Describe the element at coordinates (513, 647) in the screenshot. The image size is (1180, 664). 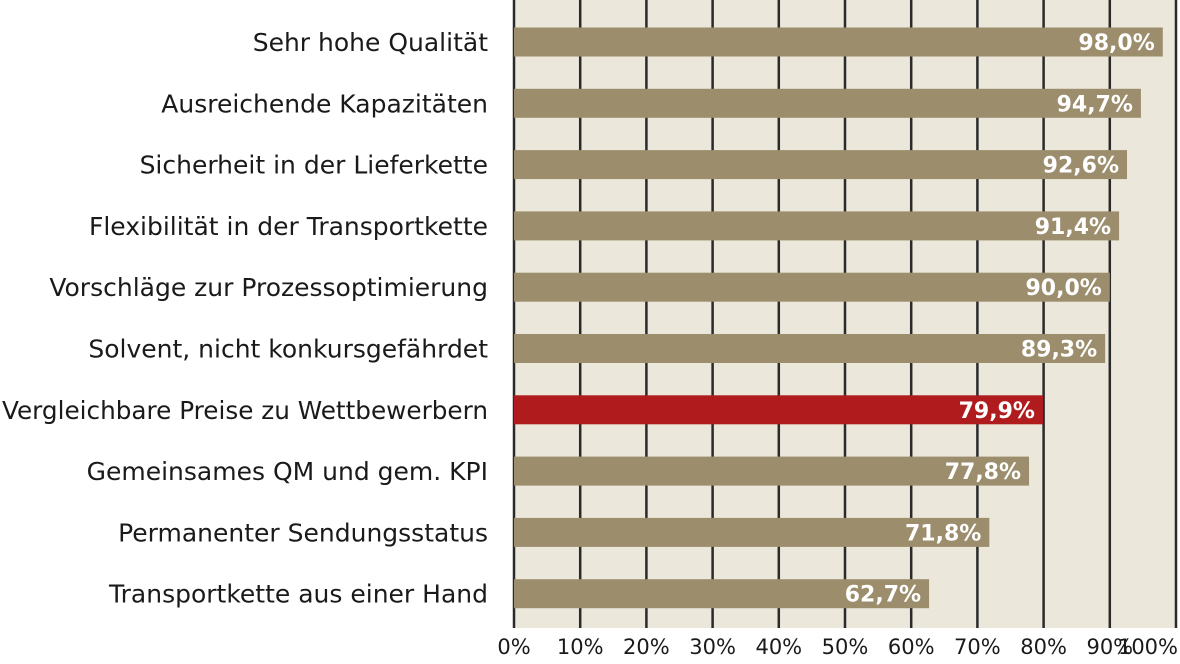
I see `x-tick-label-0: 0%` at that location.